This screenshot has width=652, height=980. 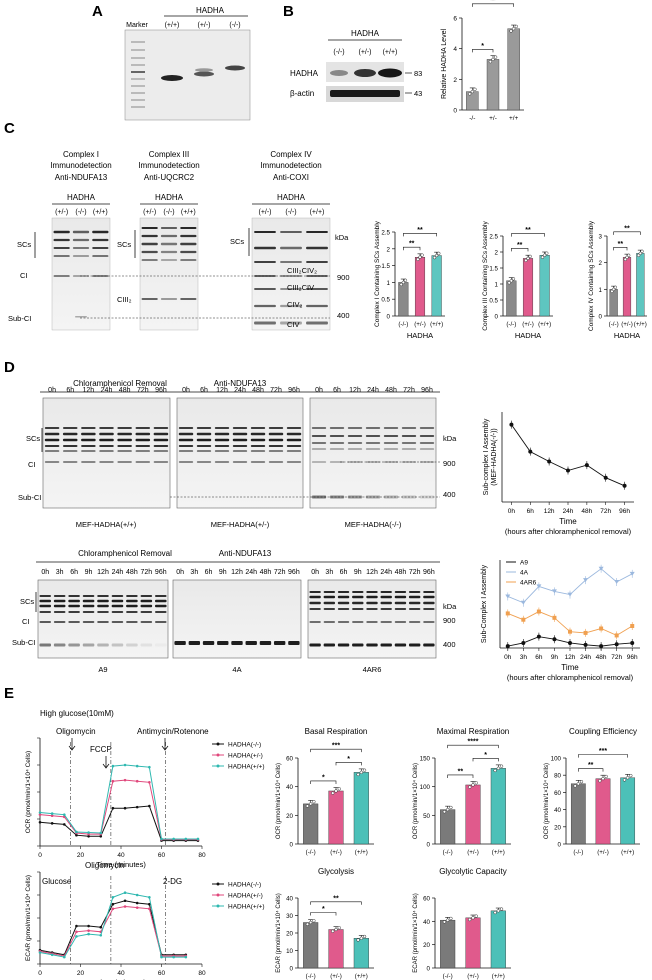 What do you see at coordinates (81, 274) in the screenshot?
I see `blot-membrane` at bounding box center [81, 274].